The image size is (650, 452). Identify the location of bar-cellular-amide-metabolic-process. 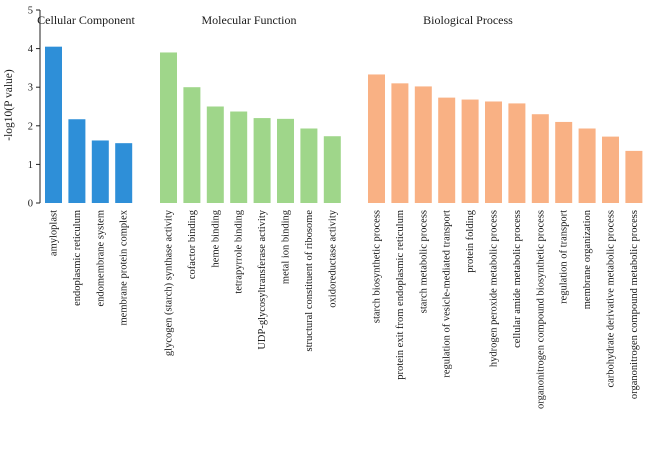
(517, 153).